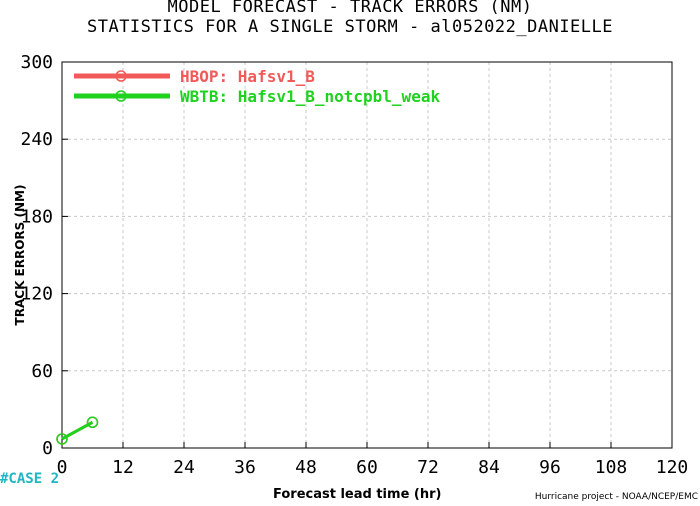 The height and width of the screenshot is (506, 700). I want to click on x-tick-label: 120, so click(672, 467).